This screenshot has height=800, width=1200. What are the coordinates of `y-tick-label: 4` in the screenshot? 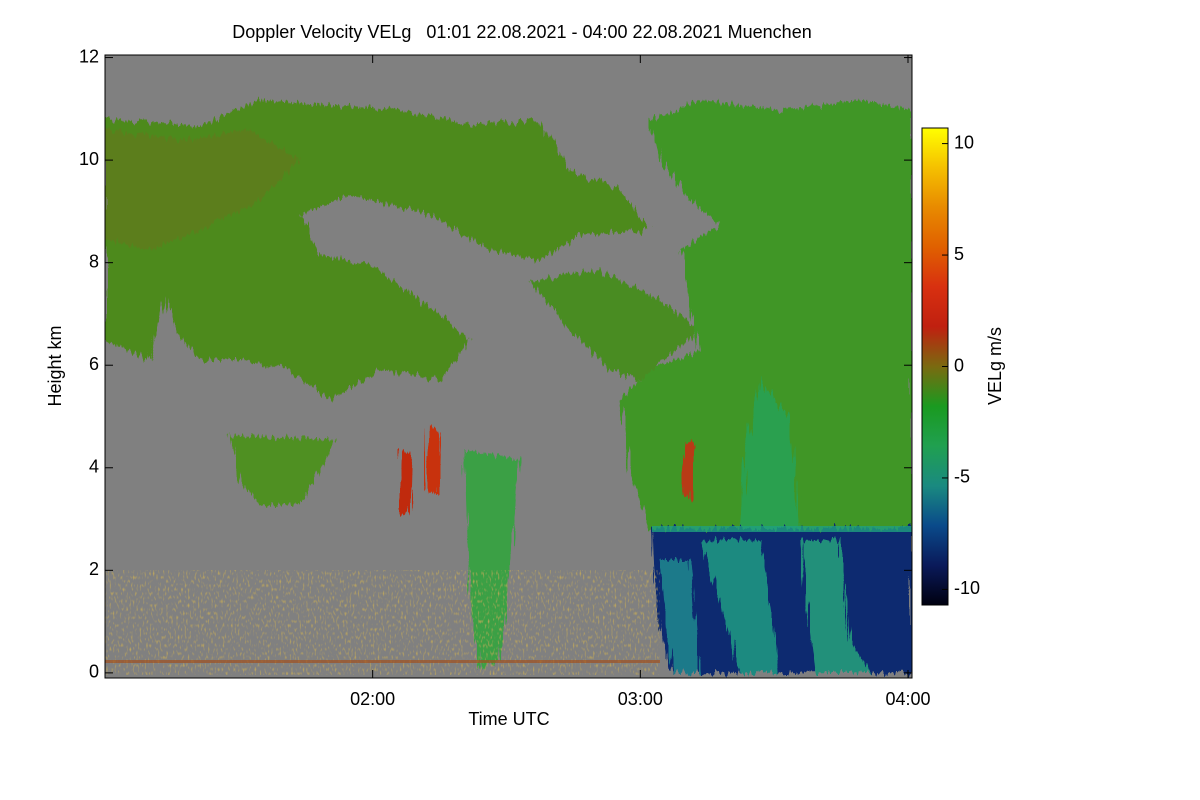 It's located at (94, 467).